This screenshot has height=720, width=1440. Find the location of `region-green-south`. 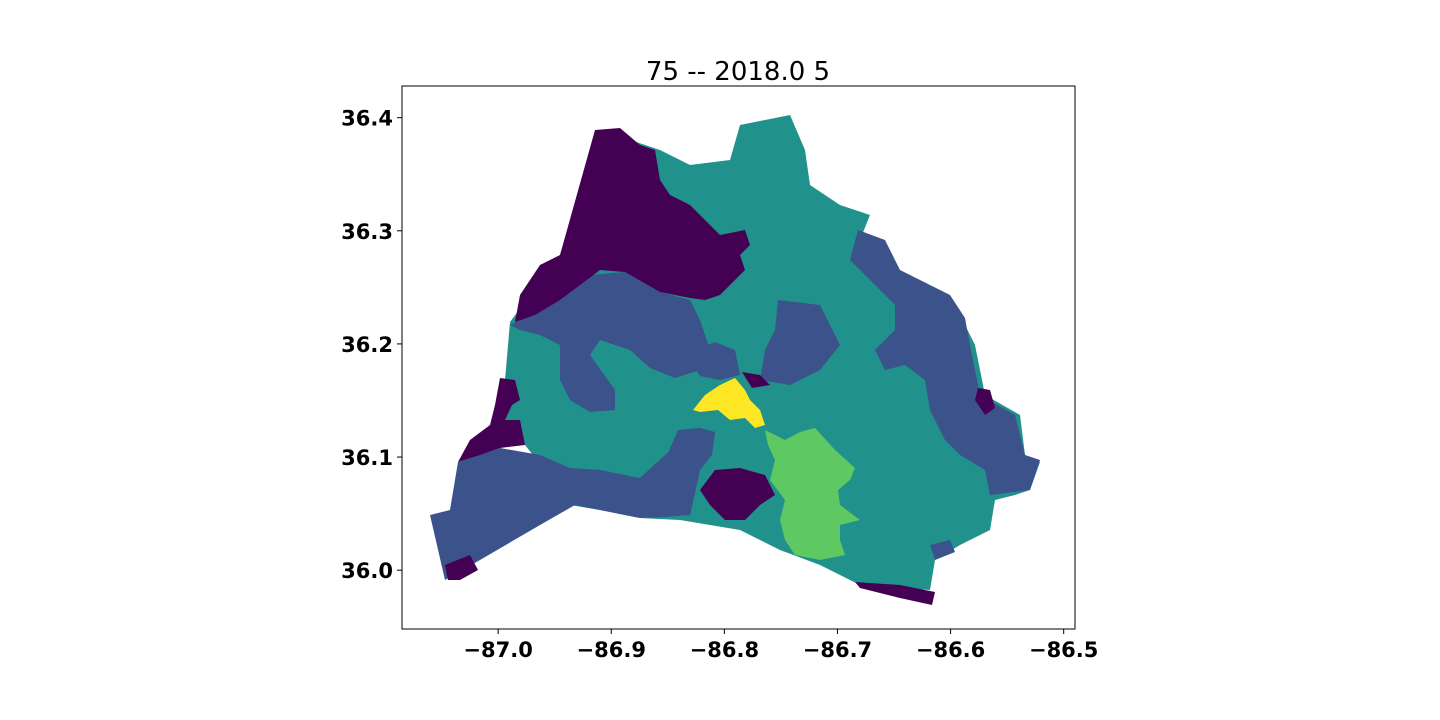

region-green-south is located at coordinates (812, 494).